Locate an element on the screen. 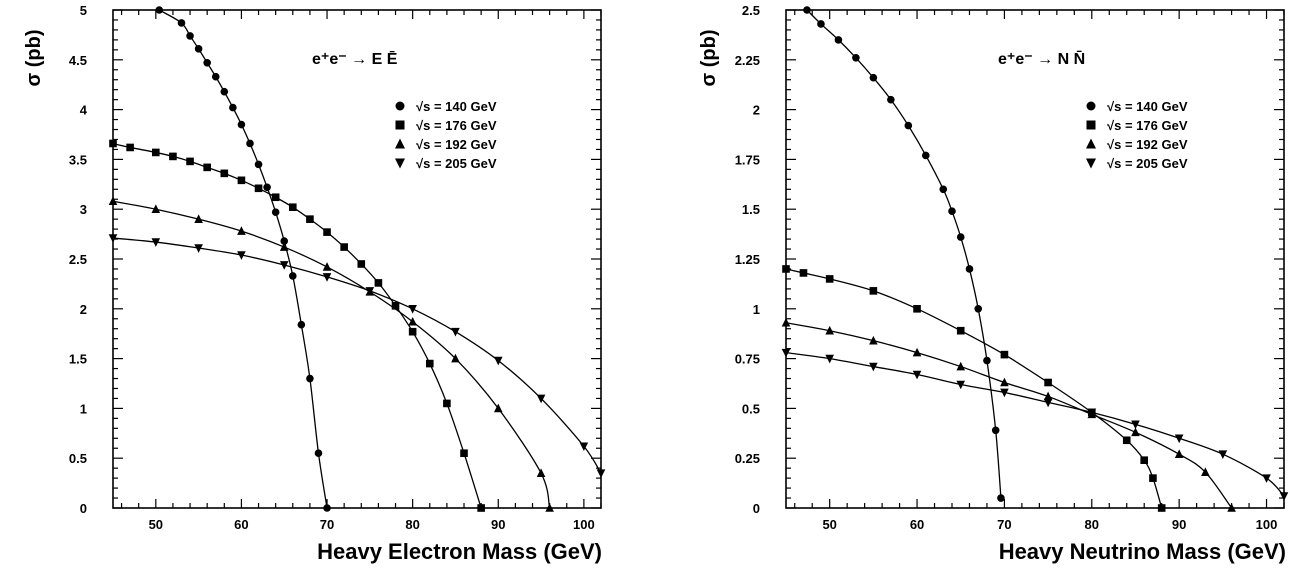 The image size is (1290, 570). chart-title: e⁺e⁻ → N N̄ is located at coordinates (1041, 58).